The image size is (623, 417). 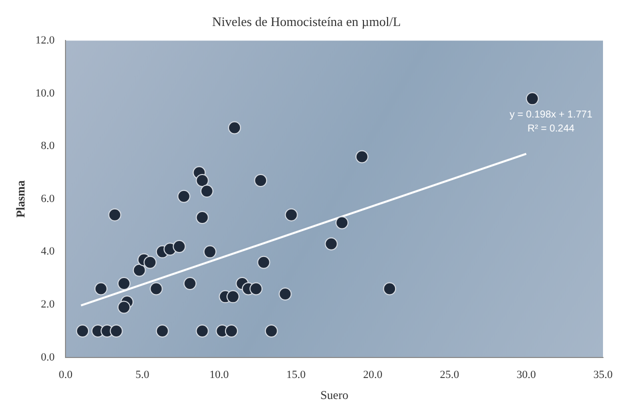 I want to click on chart-title: Niveles de Homocisteína en µmol/L, so click(x=306, y=22).